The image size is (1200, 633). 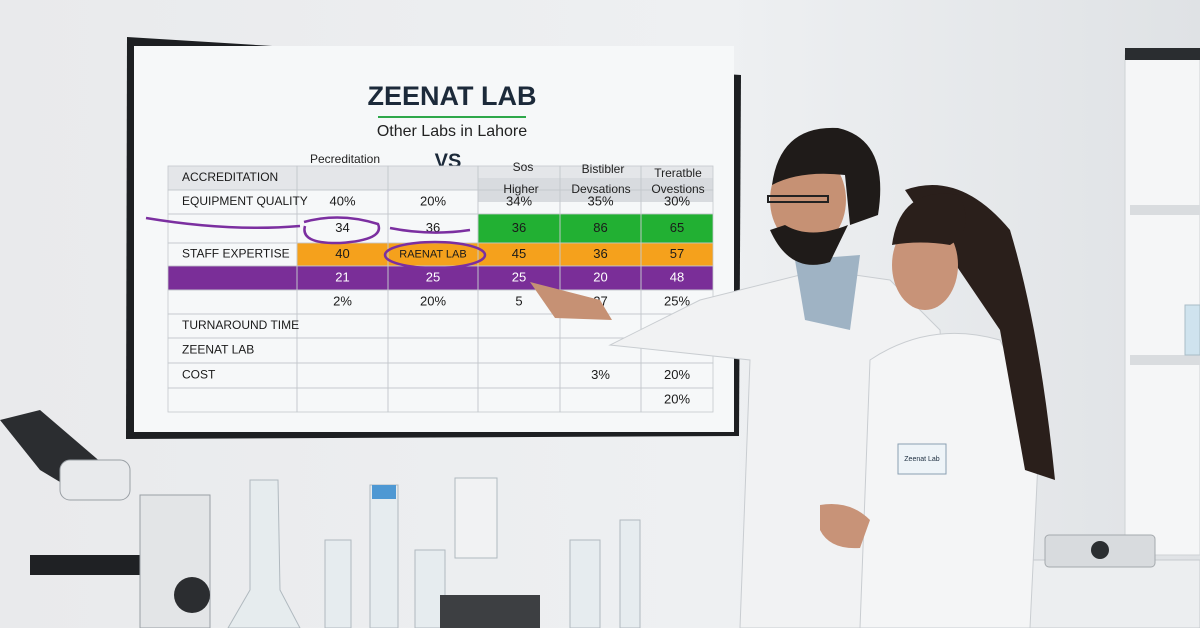 I want to click on row-label: STAFF EXPERTISE, so click(x=236, y=254).